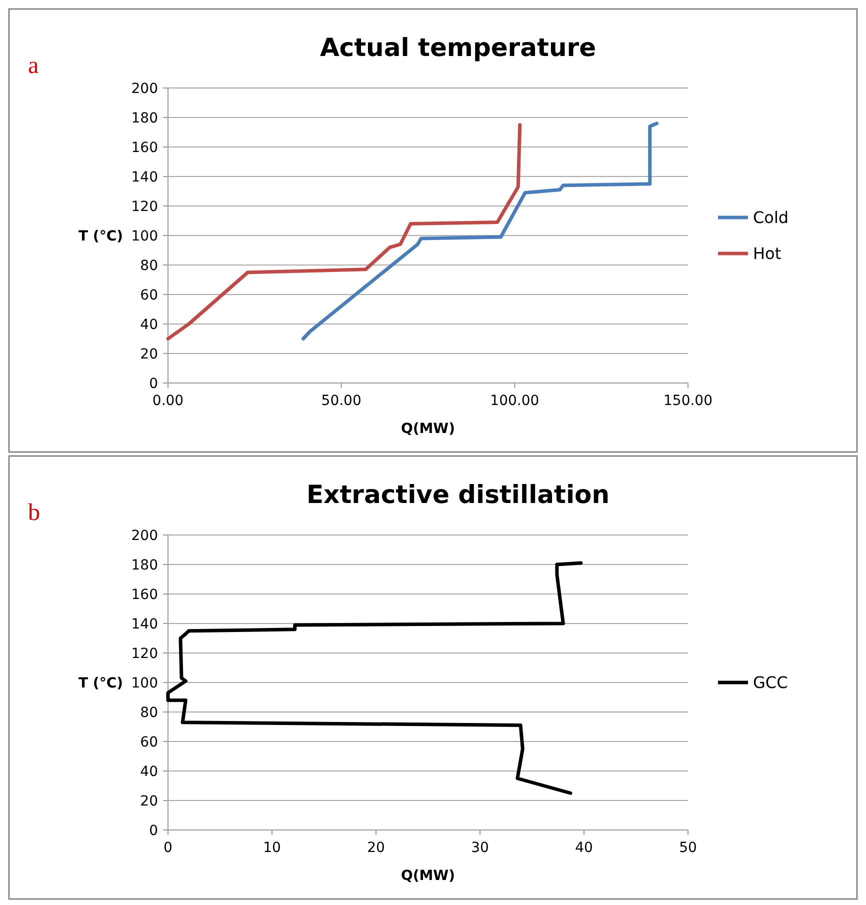 The image size is (866, 905). What do you see at coordinates (584, 848) in the screenshot?
I see `x-tick-label: 40` at bounding box center [584, 848].